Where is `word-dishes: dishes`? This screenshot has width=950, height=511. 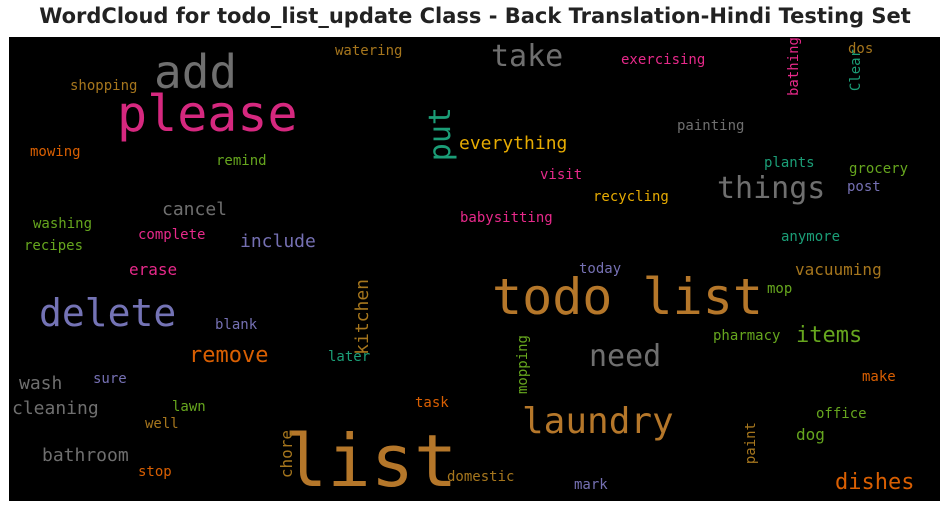
word-dishes: dishes is located at coordinates (875, 482).